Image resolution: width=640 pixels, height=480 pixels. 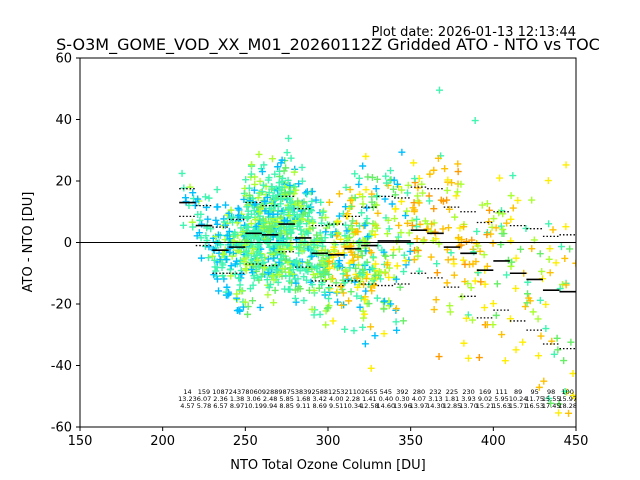 What do you see at coordinates (336, 406) in the screenshot?
I see `bin-spread-label: 9.51` at bounding box center [336, 406].